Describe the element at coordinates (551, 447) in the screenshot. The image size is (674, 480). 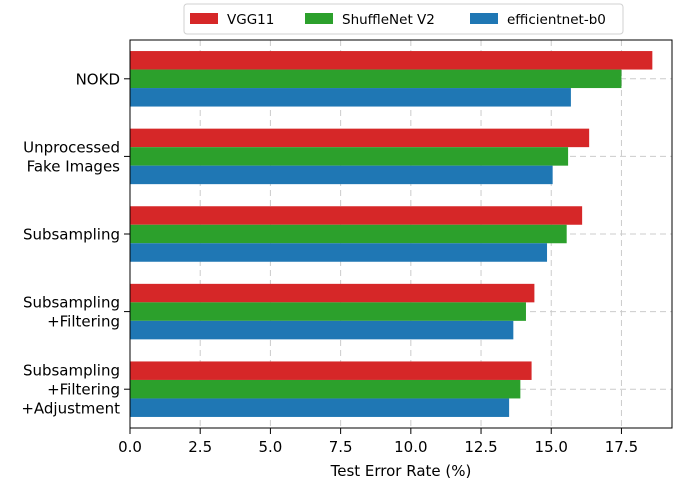
I see `x-tick-label: 15.0` at that location.